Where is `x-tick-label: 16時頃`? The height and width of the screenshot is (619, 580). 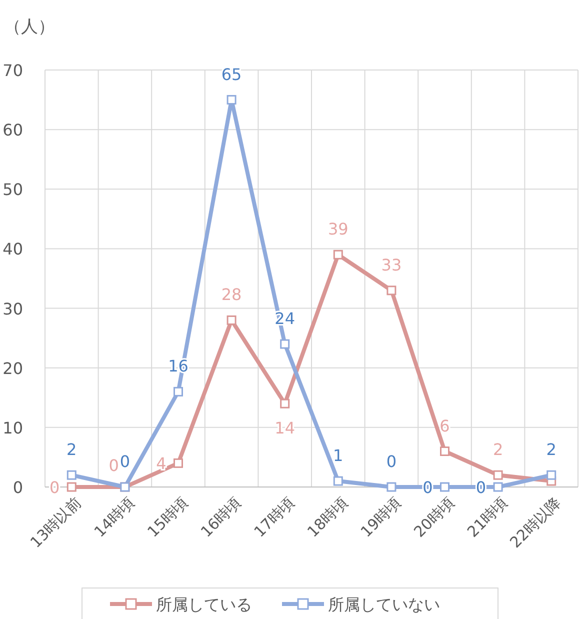
x-tick-label: 16時頃 is located at coordinates (221, 517).